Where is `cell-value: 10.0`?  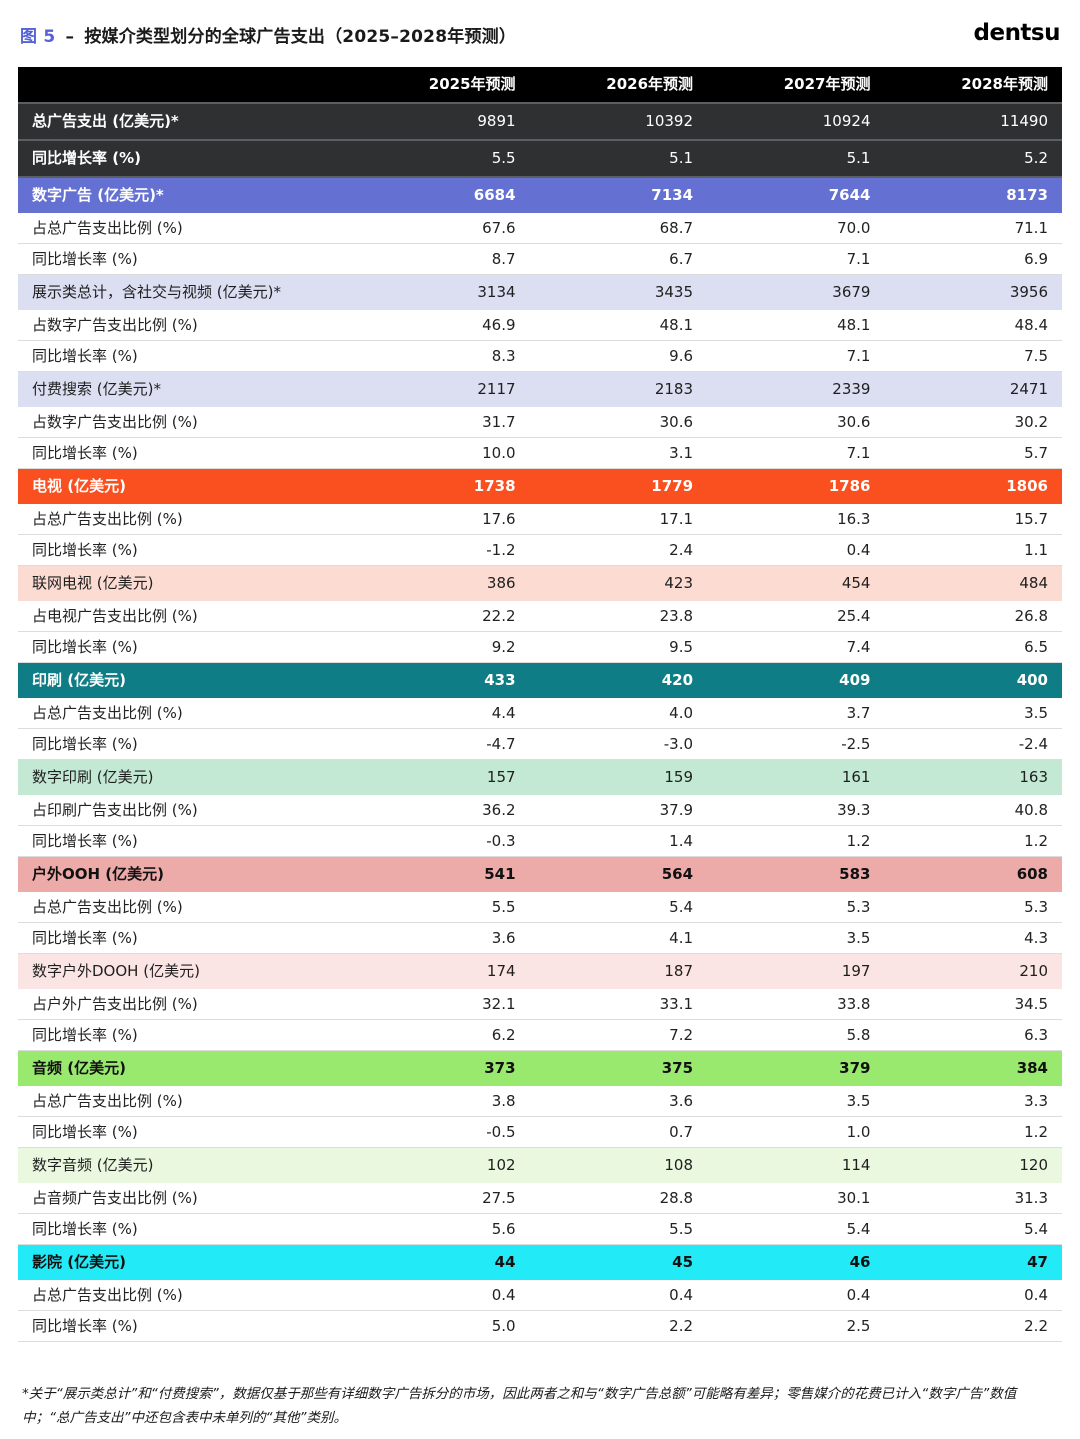 cell-value: 10.0 is located at coordinates (441, 453).